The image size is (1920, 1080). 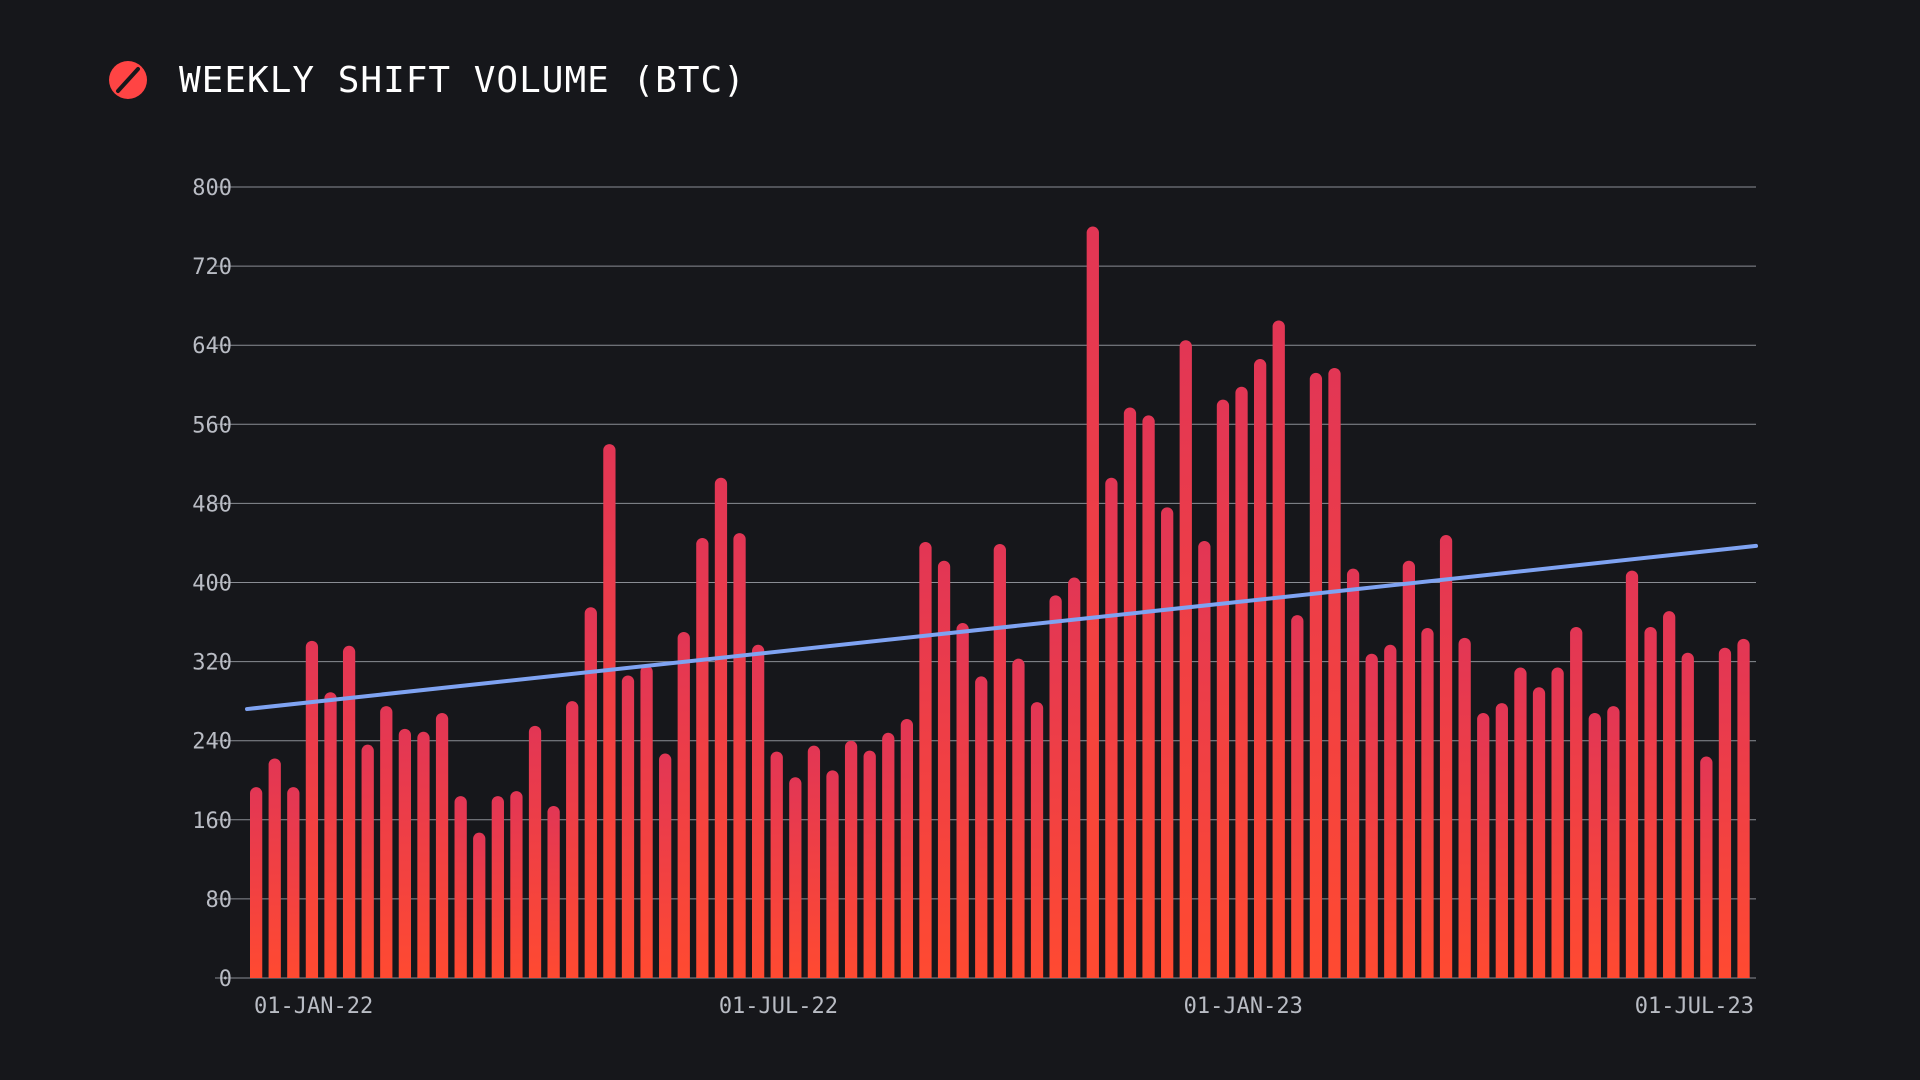 I want to click on y-tick-label: 720, so click(x=212, y=267).